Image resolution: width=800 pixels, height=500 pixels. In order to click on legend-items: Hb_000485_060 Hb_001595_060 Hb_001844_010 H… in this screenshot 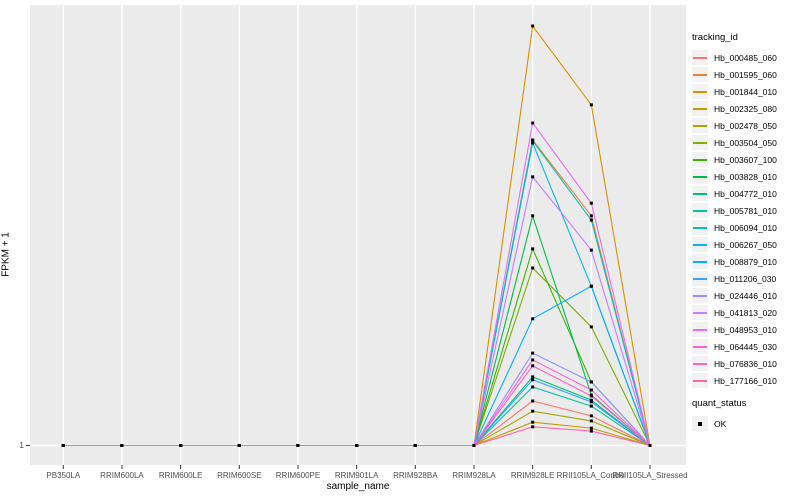, I will do `click(745, 219)`.